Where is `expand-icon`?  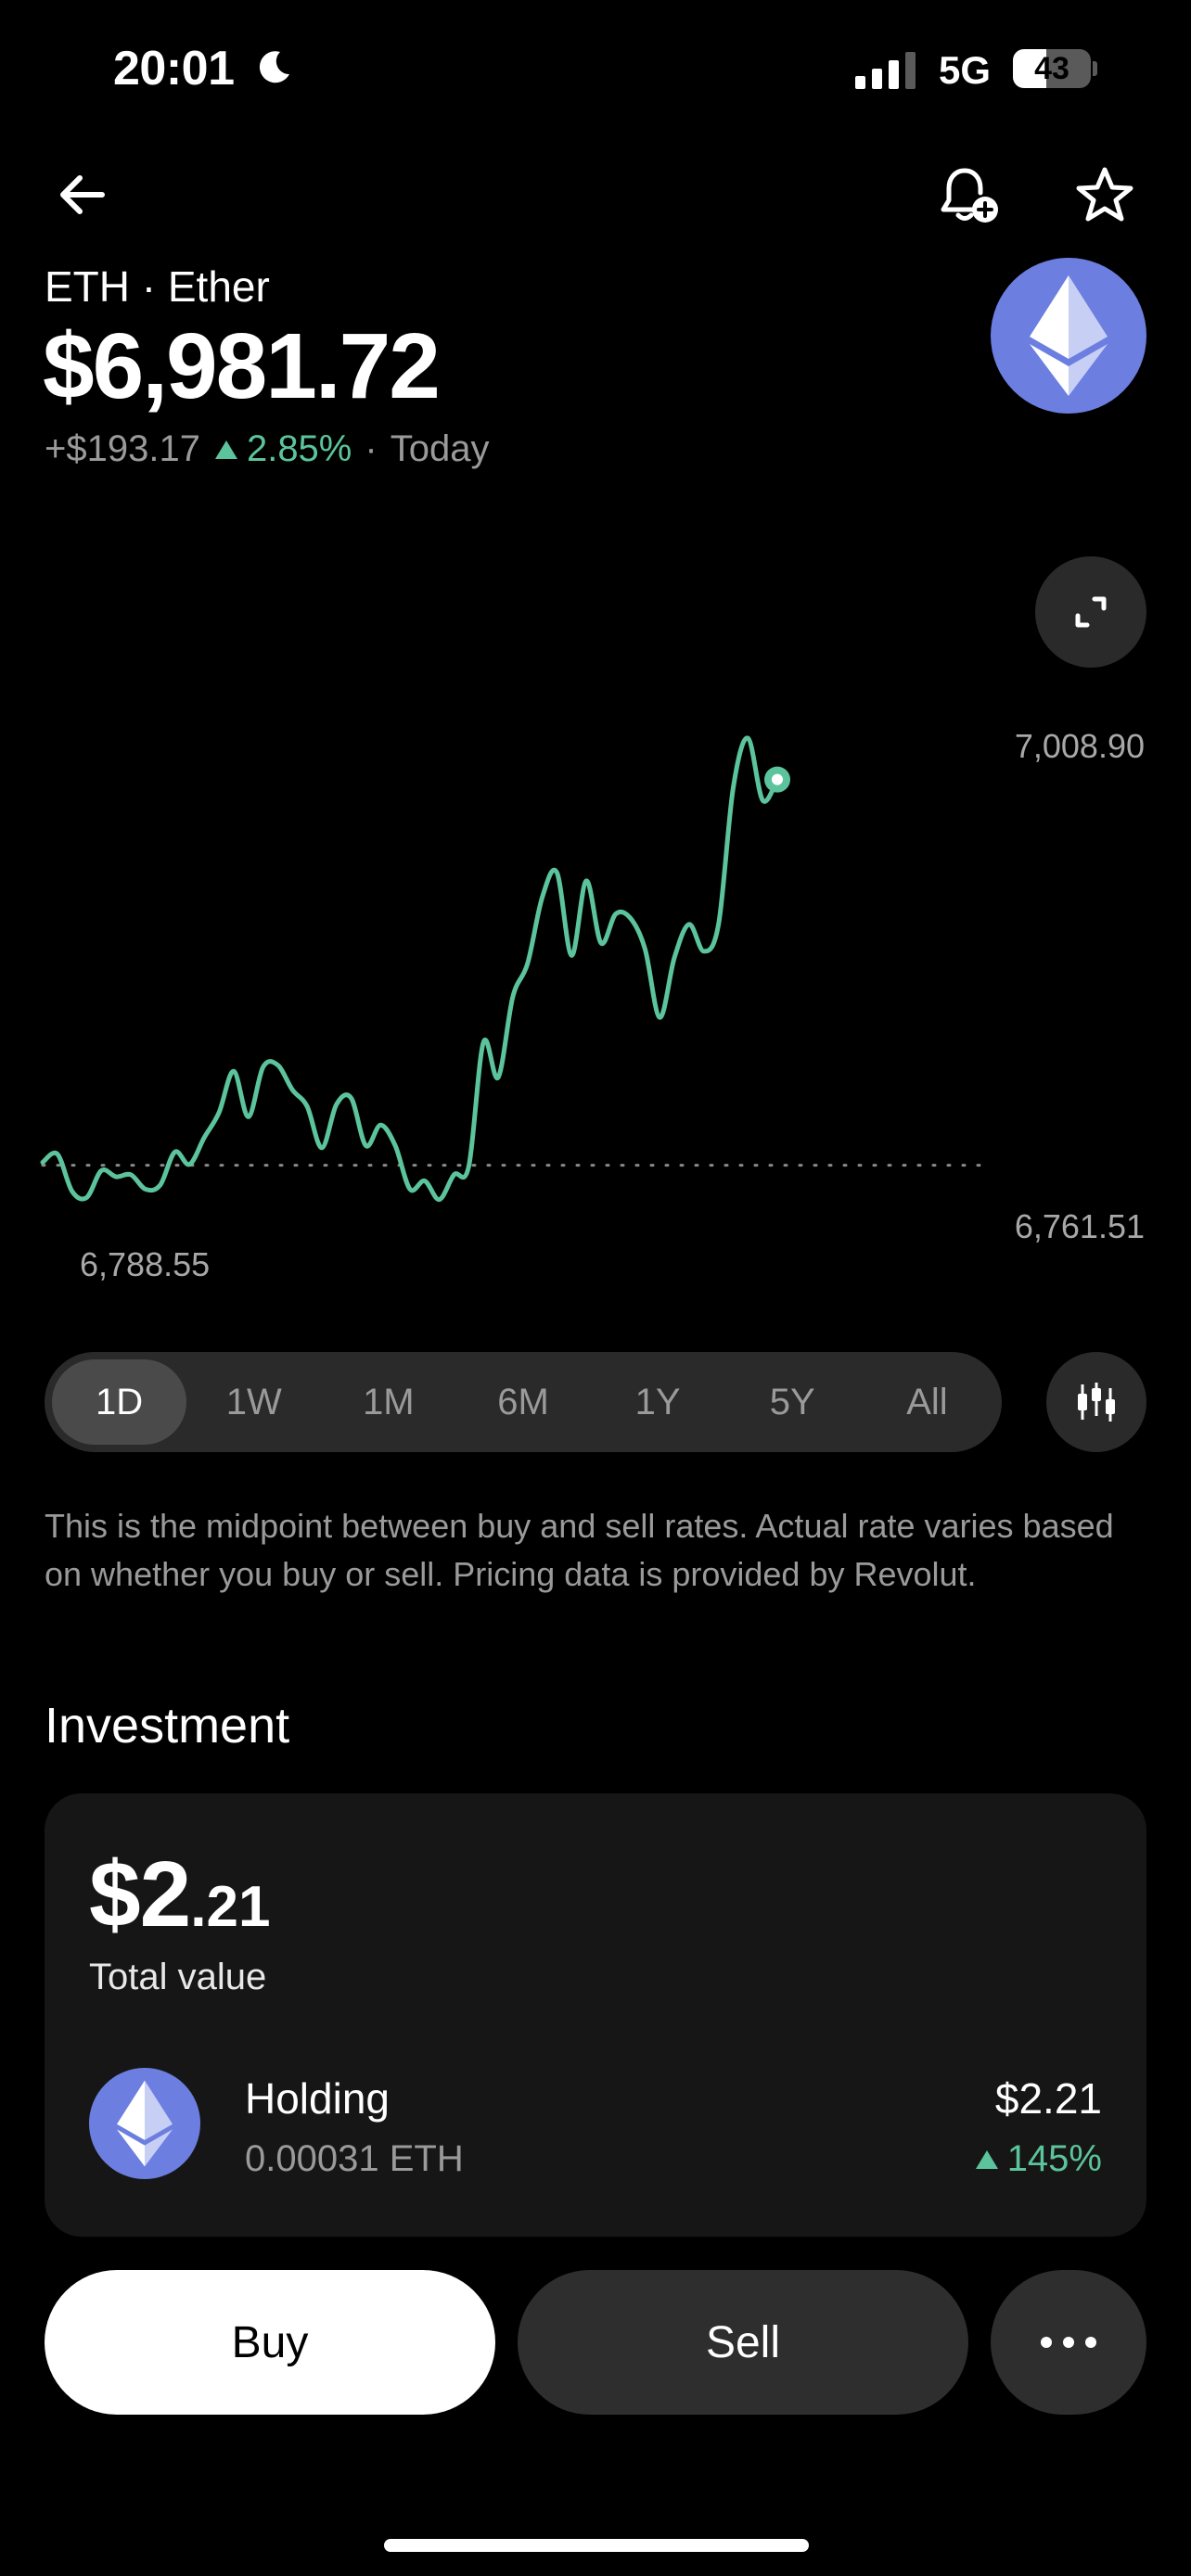 expand-icon is located at coordinates (1091, 612).